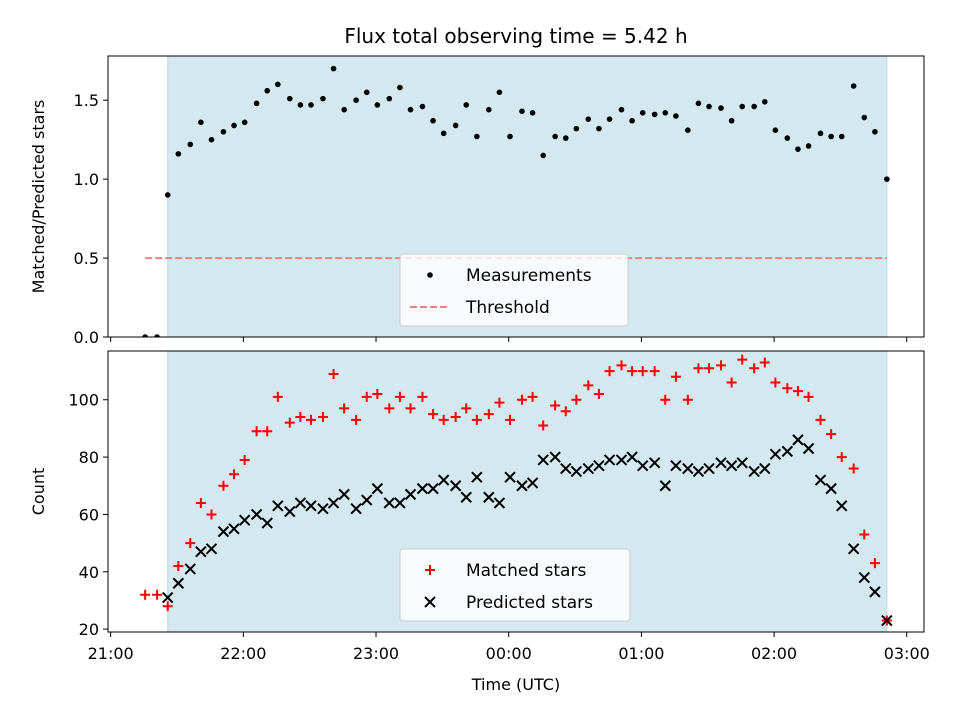  Describe the element at coordinates (83, 400) in the screenshot. I see `y-tick-label: 100` at that location.